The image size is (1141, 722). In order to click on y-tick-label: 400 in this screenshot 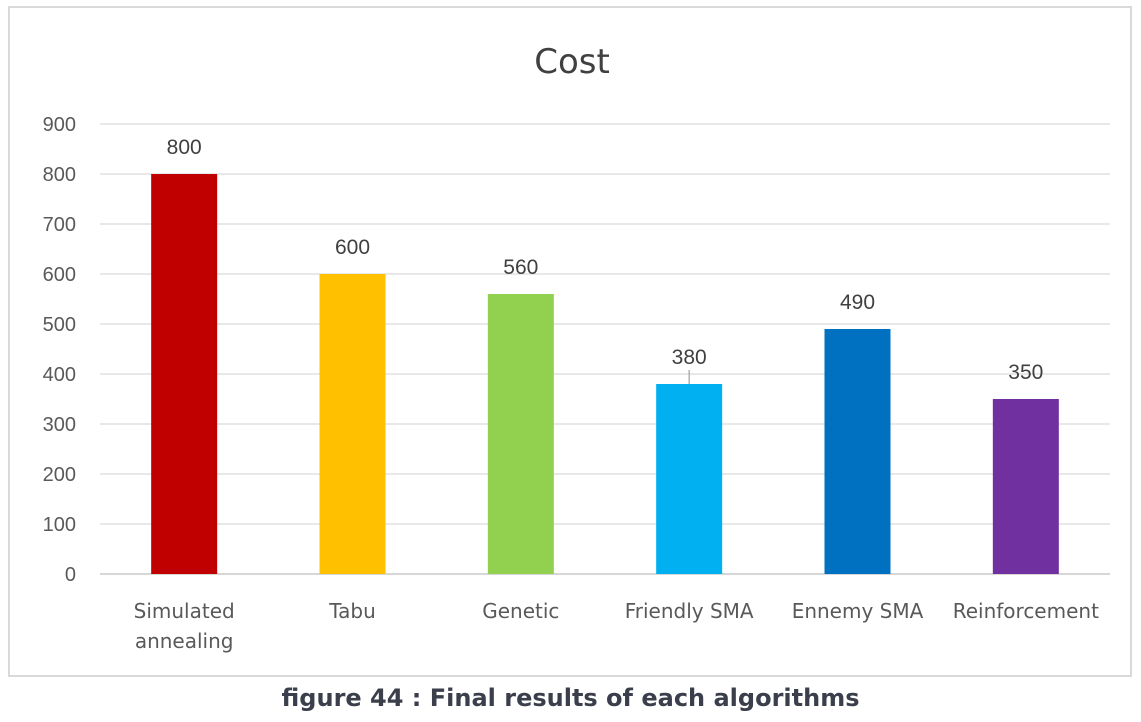, I will do `click(59, 375)`.